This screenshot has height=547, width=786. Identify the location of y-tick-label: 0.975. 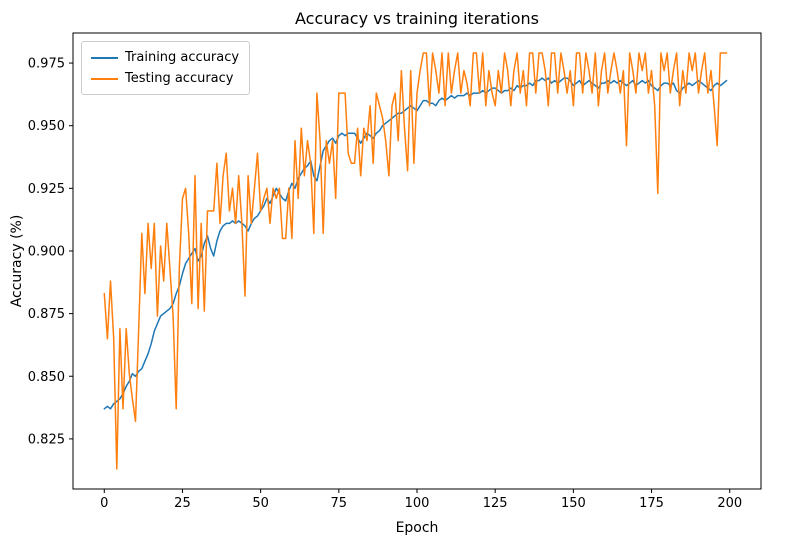
(46, 64).